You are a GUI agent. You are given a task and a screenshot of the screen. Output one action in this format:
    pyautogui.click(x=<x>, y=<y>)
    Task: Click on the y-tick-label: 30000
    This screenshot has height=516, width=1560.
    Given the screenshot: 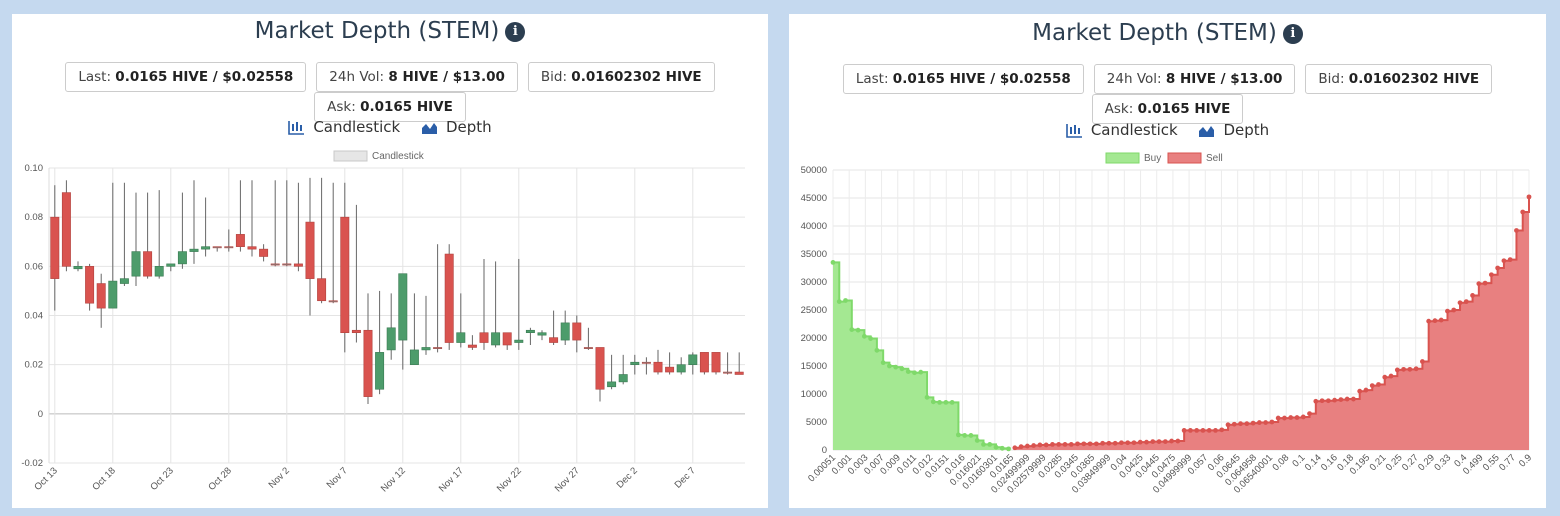 What is the action you would take?
    pyautogui.click(x=814, y=282)
    